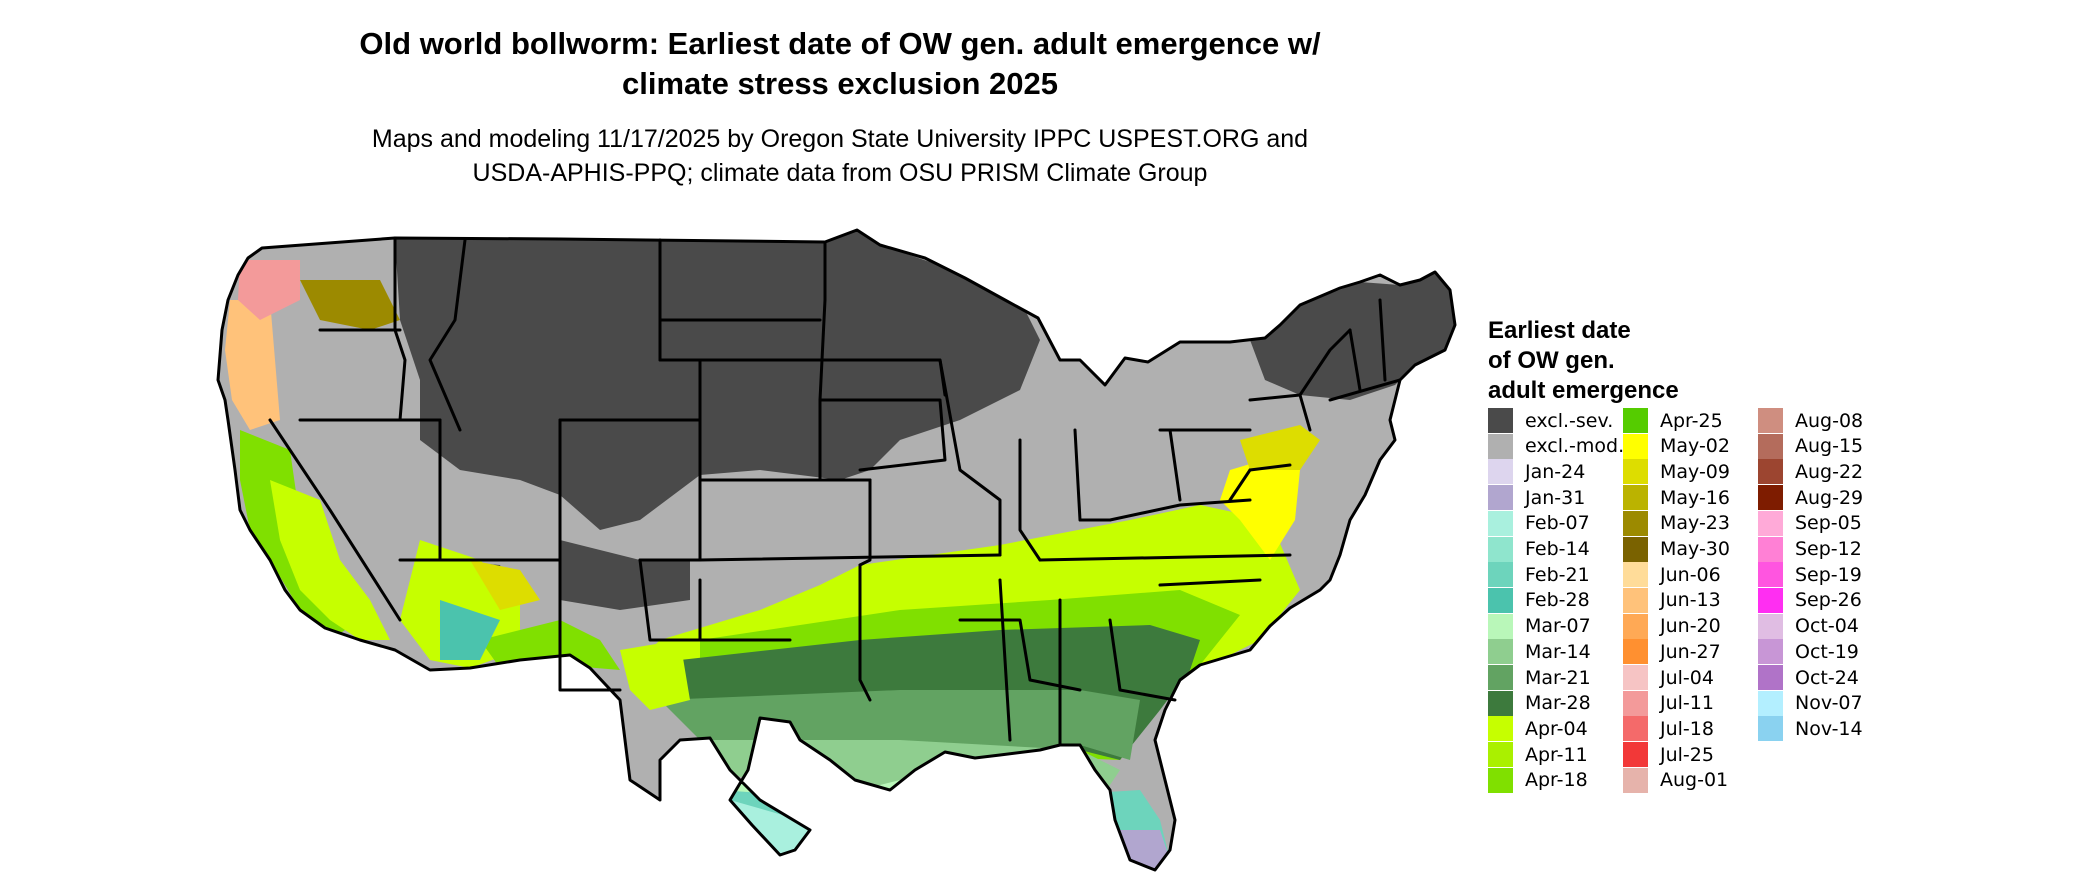  Describe the element at coordinates (1687, 677) in the screenshot. I see `legend-label: Jul-04` at that location.